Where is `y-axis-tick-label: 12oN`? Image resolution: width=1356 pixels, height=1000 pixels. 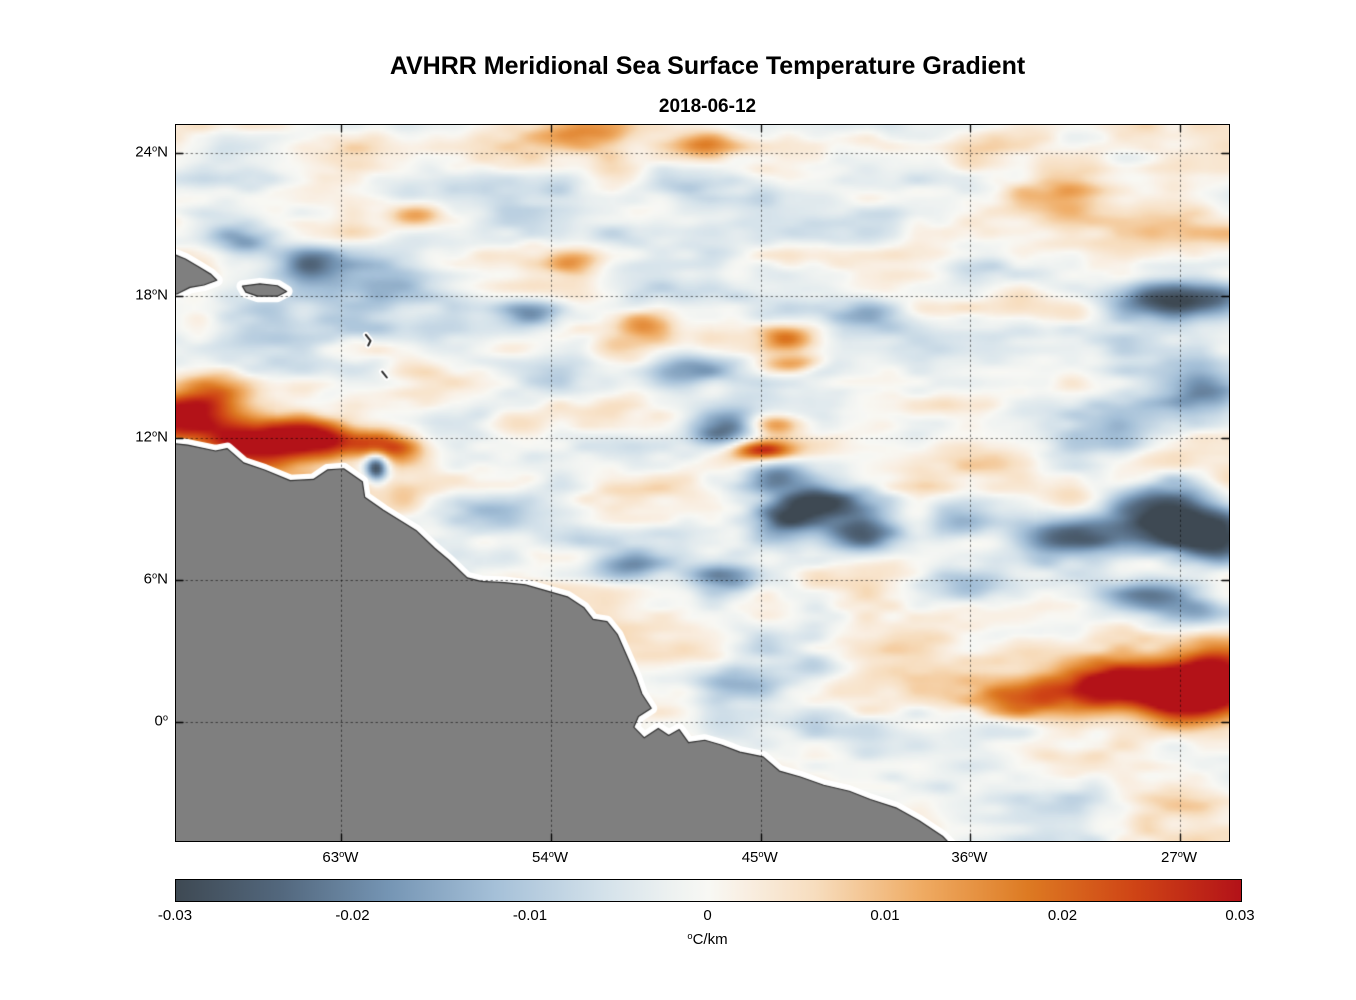
y-axis-tick-label: 12oN is located at coordinates (151, 437).